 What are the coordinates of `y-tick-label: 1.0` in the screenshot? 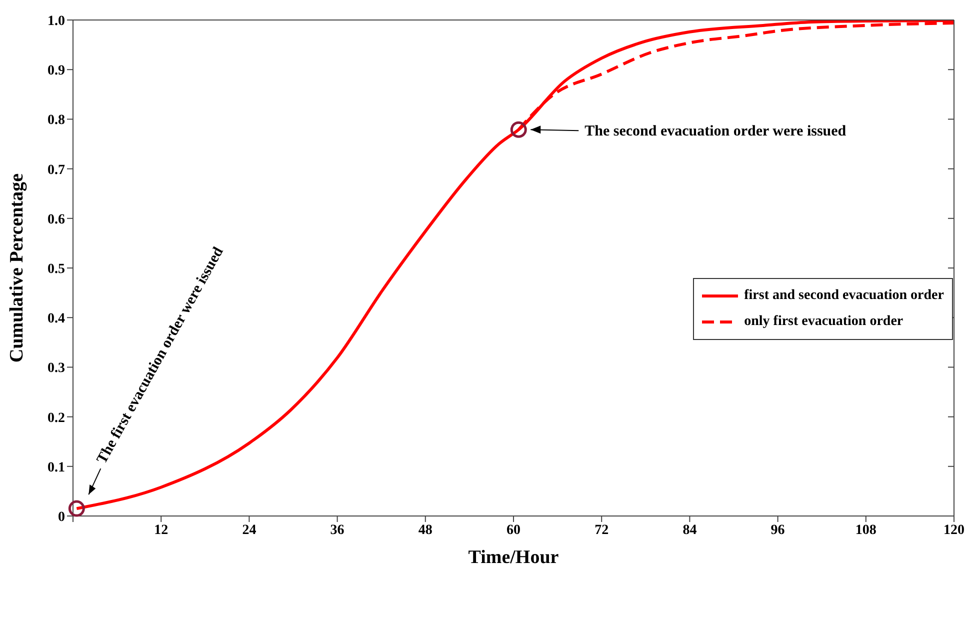 It's located at (56, 21).